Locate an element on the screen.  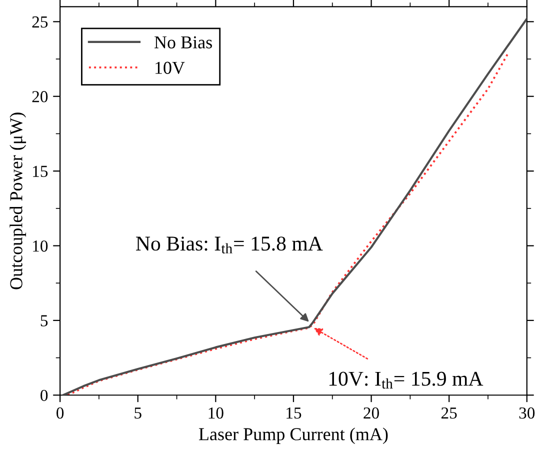
x-tick-label: 20 is located at coordinates (371, 413).